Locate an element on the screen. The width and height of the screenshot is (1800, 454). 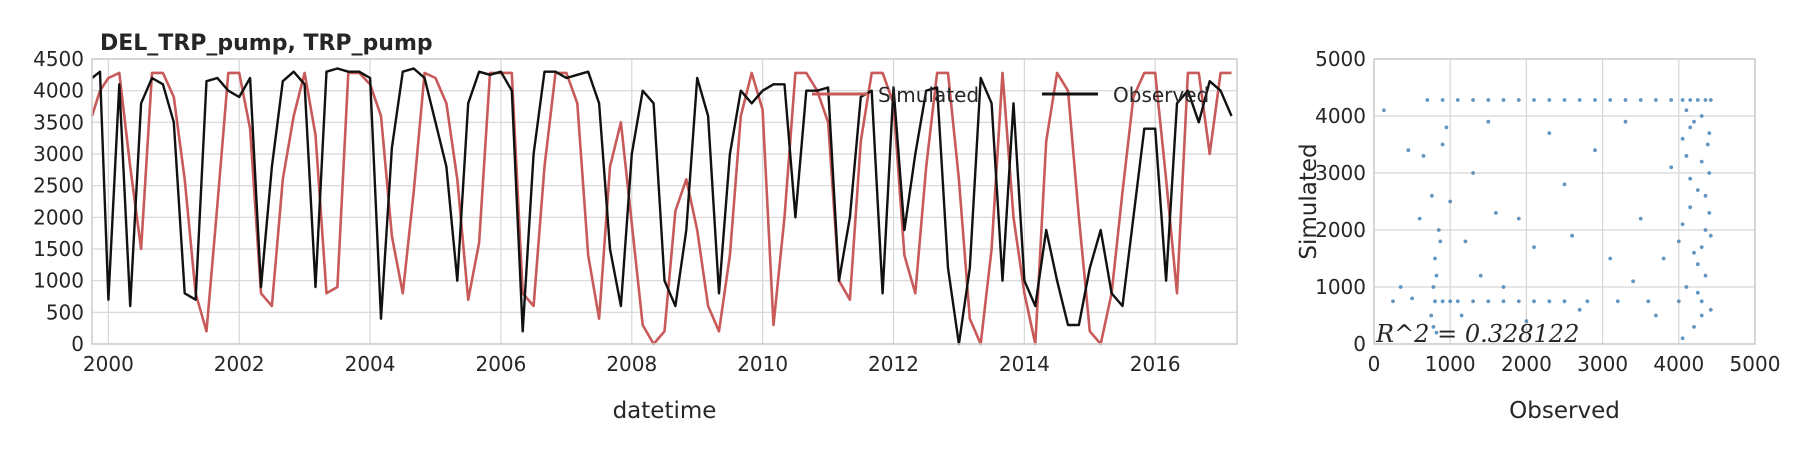
scatter-x-tick-label: 4000 is located at coordinates (1678, 364).